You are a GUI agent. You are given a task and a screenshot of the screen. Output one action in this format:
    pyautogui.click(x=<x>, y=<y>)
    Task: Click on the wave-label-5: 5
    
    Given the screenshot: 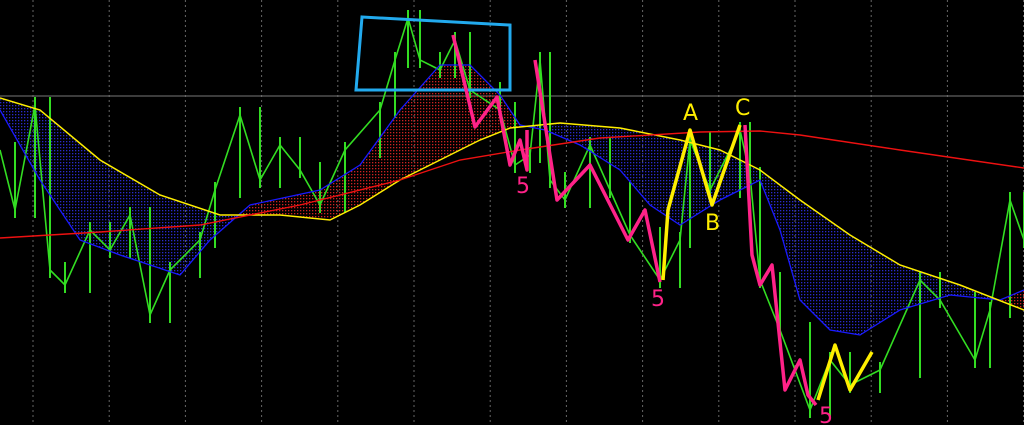 What is the action you would take?
    pyautogui.click(x=658, y=299)
    